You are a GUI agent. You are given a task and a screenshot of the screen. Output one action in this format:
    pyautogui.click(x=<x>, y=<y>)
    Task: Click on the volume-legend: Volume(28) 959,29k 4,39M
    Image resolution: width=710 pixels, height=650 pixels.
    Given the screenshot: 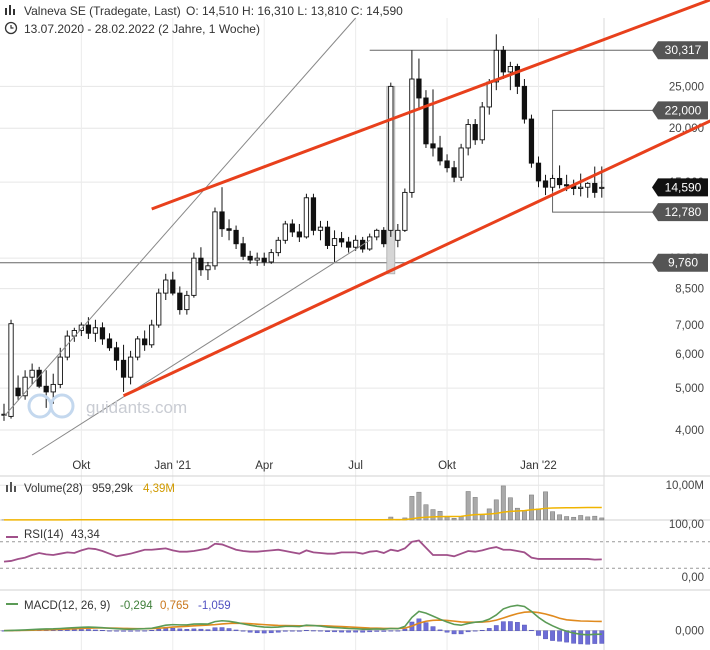 What is the action you would take?
    pyautogui.click(x=90, y=488)
    